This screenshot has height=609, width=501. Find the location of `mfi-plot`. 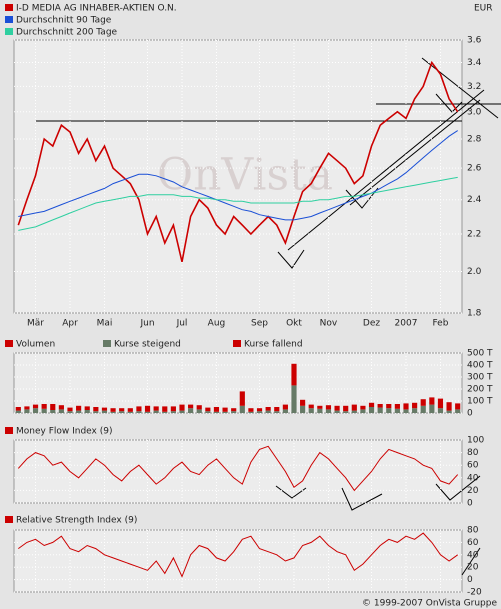

mfi-plot is located at coordinates (238, 471).